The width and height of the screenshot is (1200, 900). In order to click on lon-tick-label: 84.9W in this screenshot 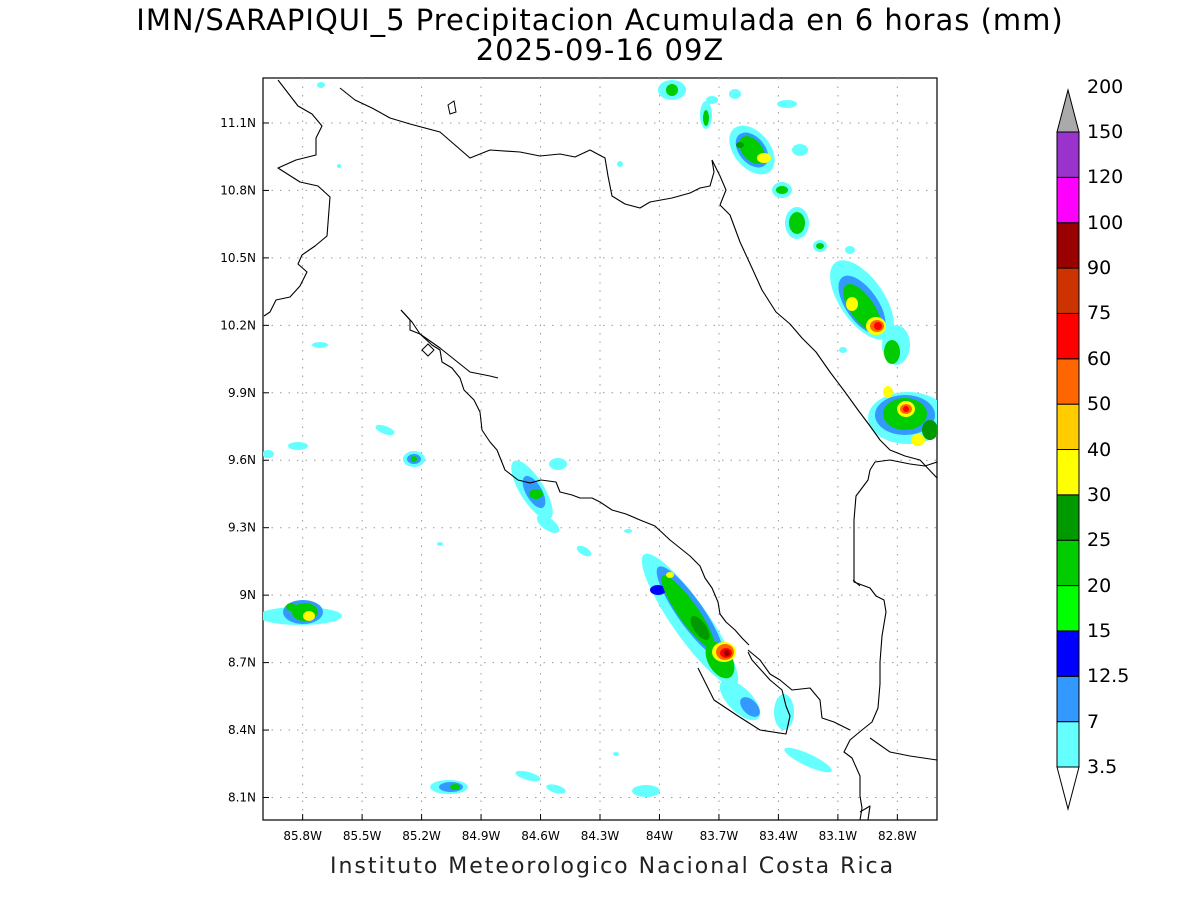, I will do `click(481, 836)`.